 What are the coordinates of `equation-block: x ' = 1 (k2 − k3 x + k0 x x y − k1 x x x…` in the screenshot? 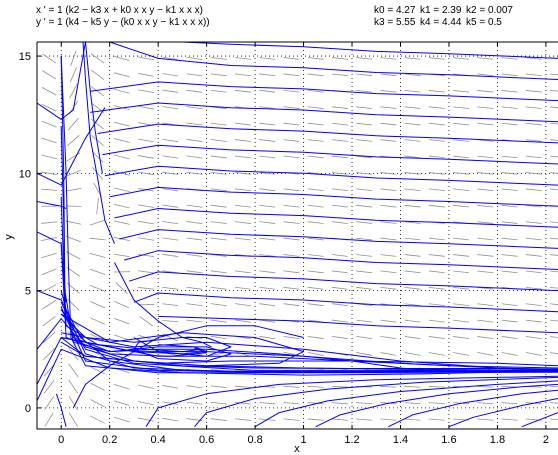 It's located at (123, 17).